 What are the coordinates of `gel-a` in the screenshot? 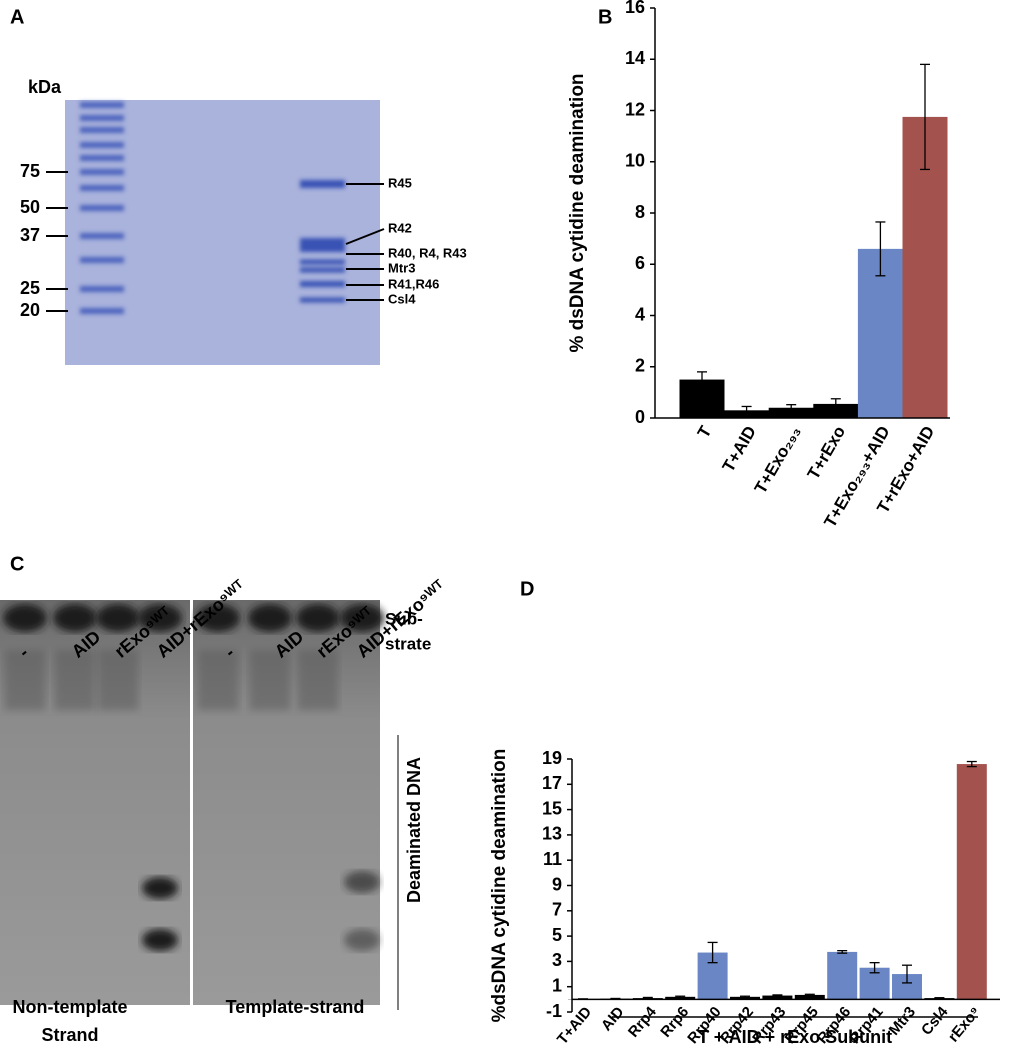 It's located at (222, 232).